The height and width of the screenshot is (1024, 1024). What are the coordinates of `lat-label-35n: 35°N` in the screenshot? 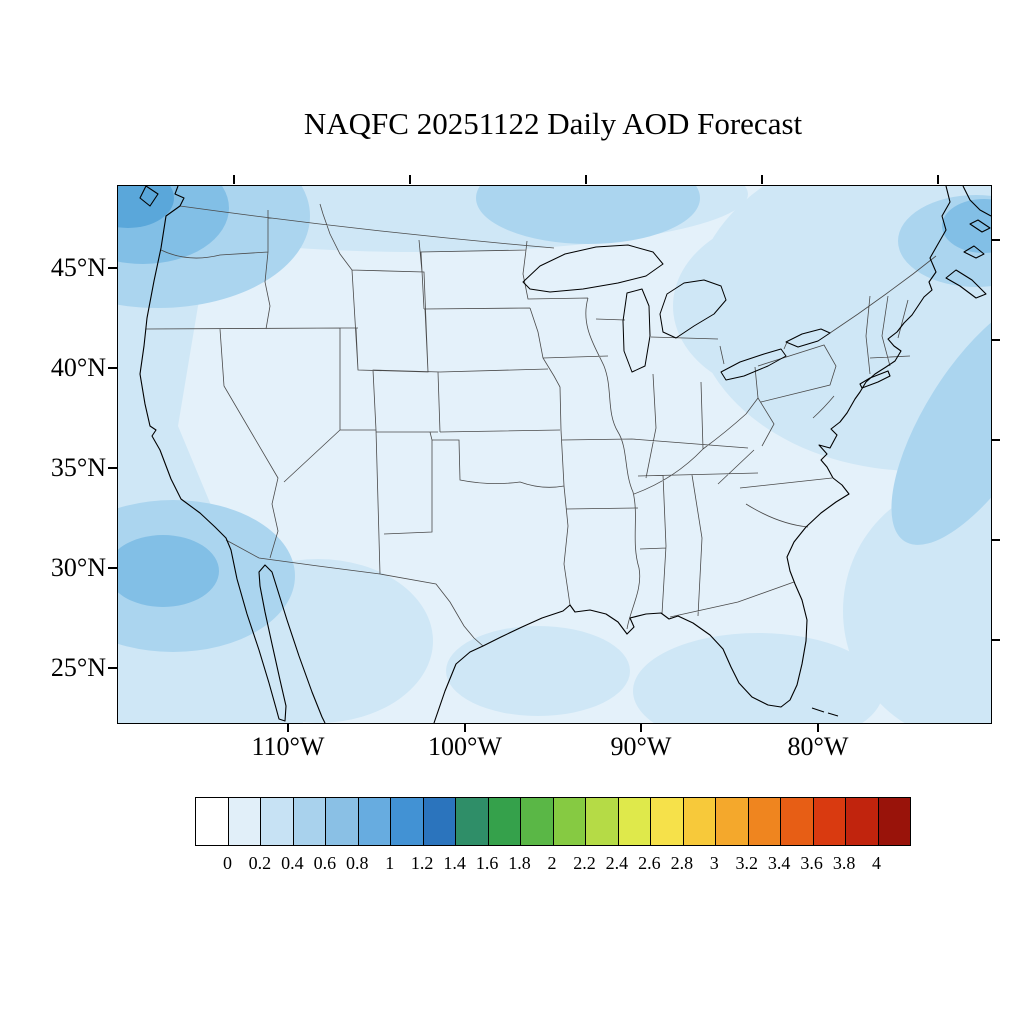 It's located at (78, 467).